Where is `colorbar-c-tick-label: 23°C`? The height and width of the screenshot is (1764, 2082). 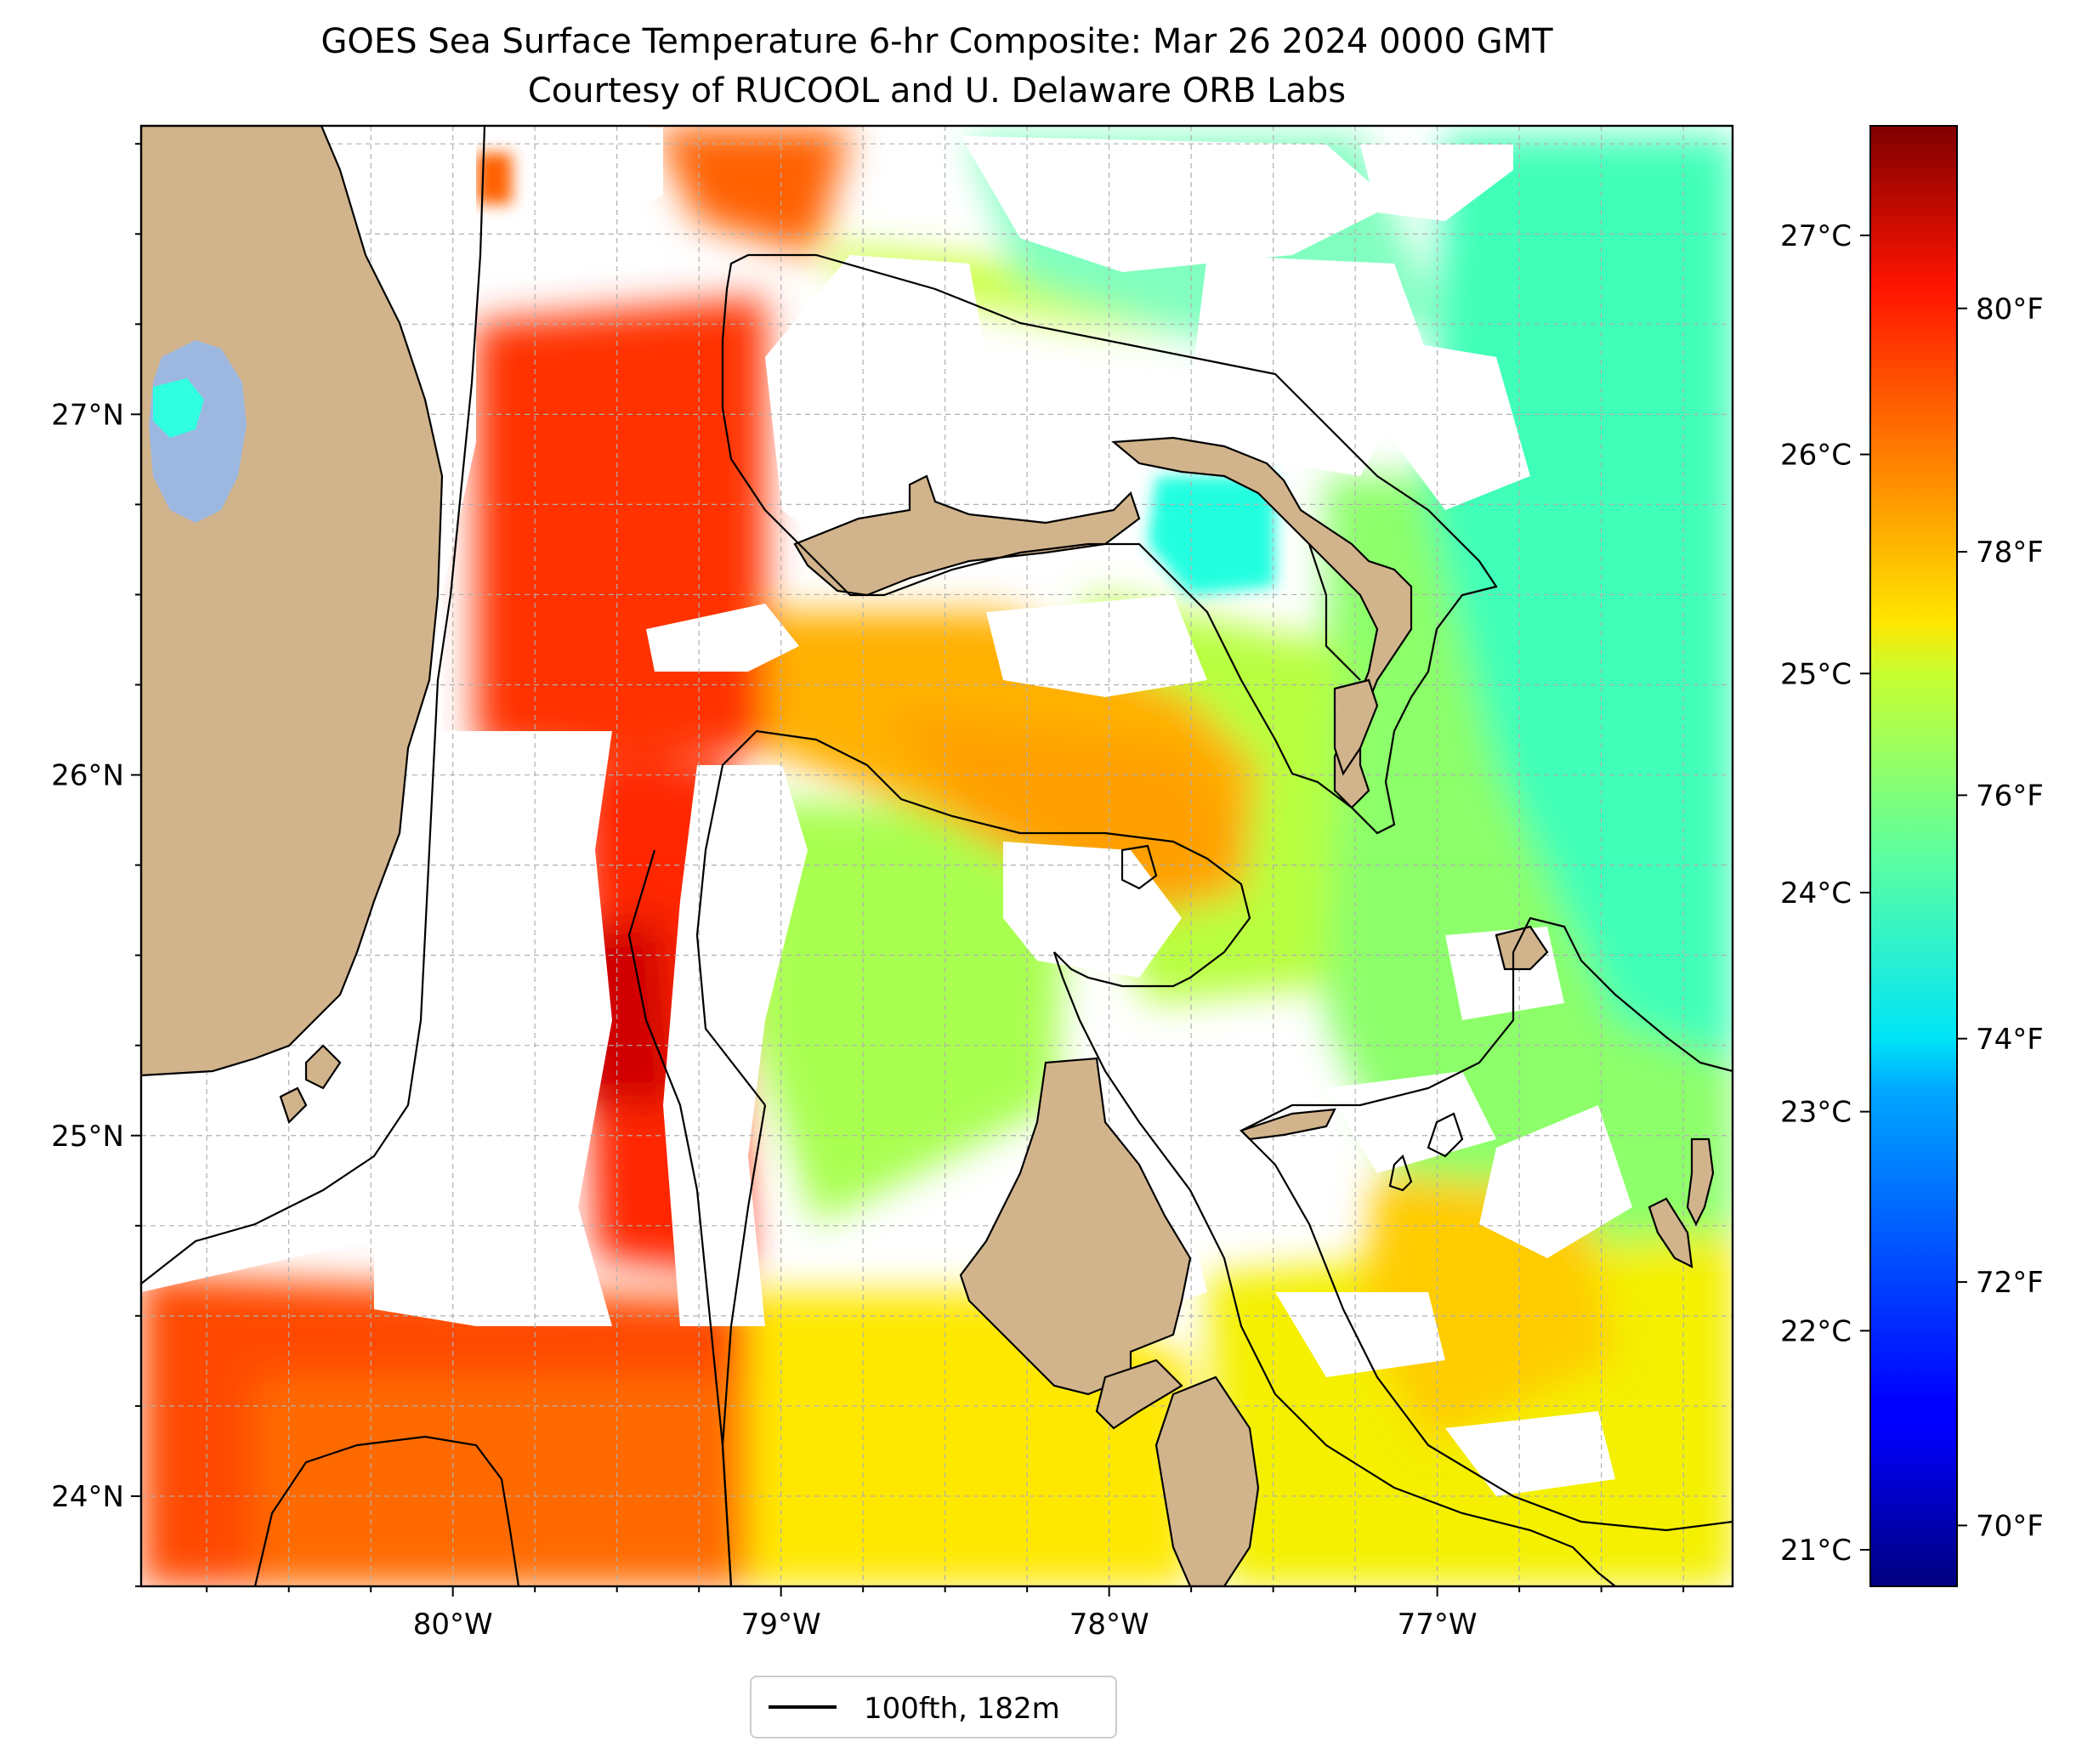 colorbar-c-tick-label: 23°C is located at coordinates (1816, 1113).